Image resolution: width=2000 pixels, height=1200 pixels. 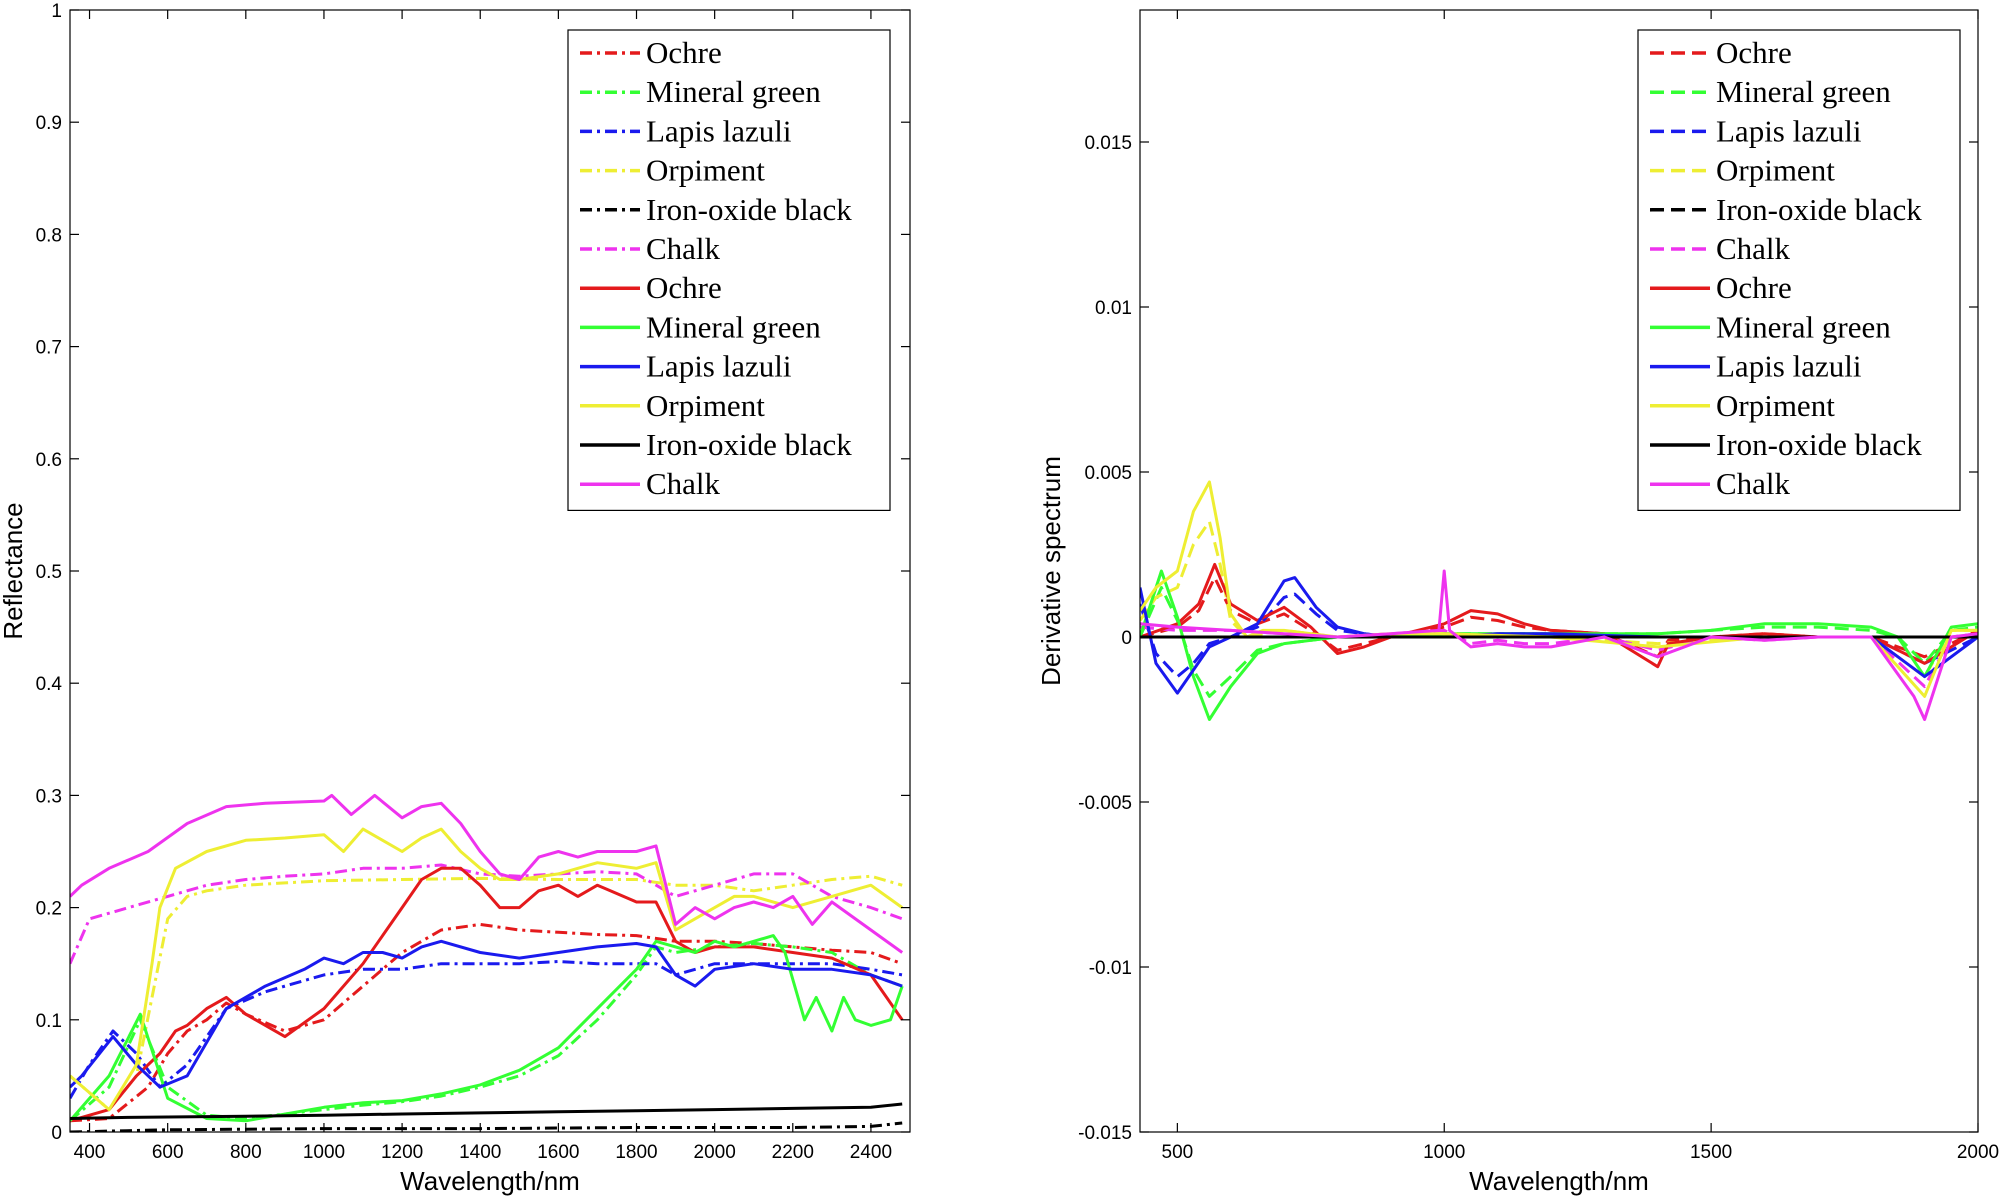 What do you see at coordinates (1105, 803) in the screenshot?
I see `y-tick-label: -0.005` at bounding box center [1105, 803].